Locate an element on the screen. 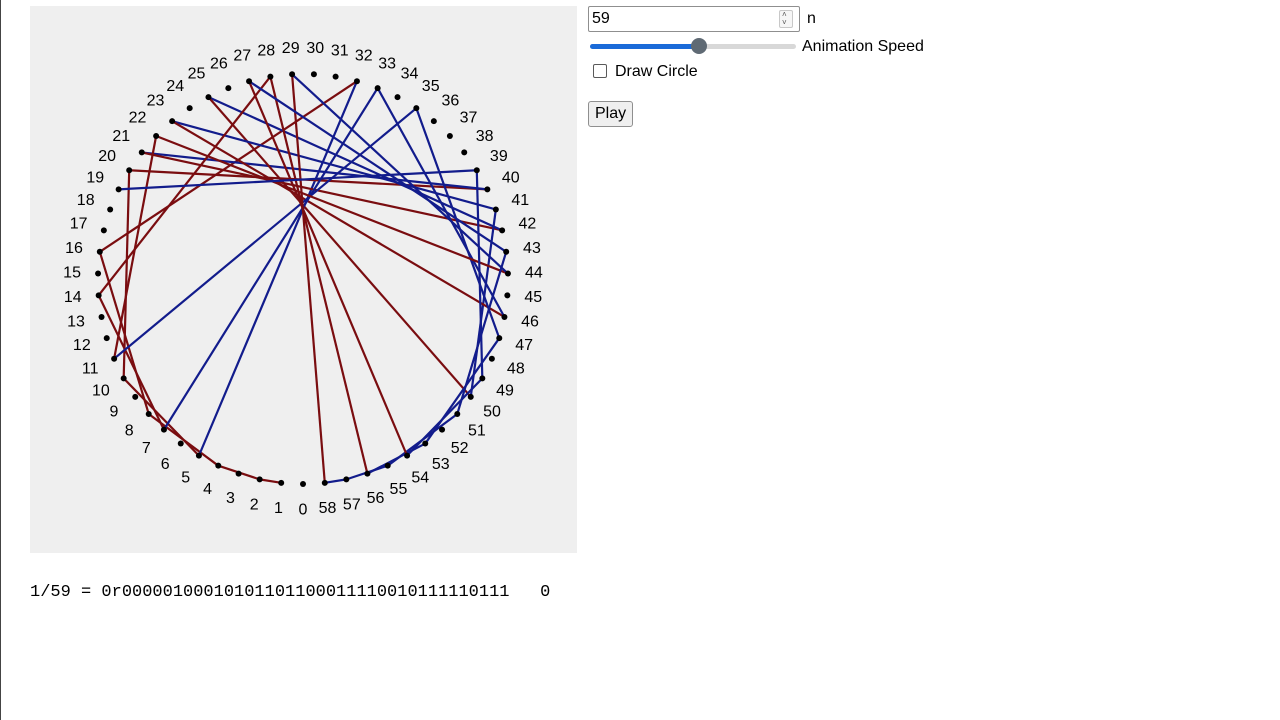 Image resolution: width=1280 pixels, height=720 pixels. point-label: 14 is located at coordinates (73, 297).